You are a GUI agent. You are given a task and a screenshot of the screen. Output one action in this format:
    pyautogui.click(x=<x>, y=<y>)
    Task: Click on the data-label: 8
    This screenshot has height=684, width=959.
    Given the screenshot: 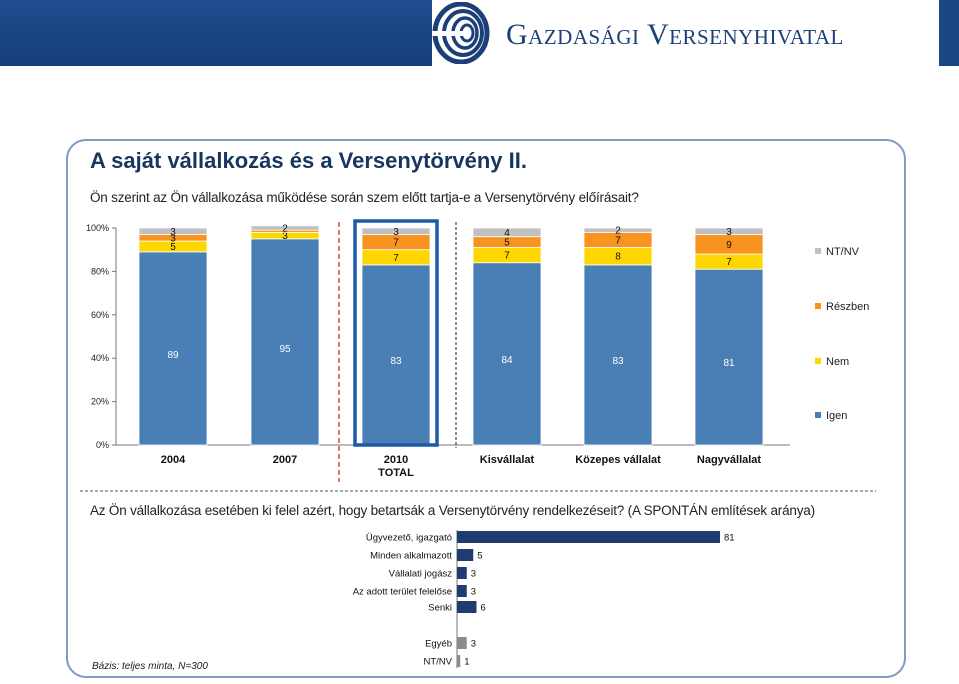 What is the action you would take?
    pyautogui.click(x=618, y=257)
    